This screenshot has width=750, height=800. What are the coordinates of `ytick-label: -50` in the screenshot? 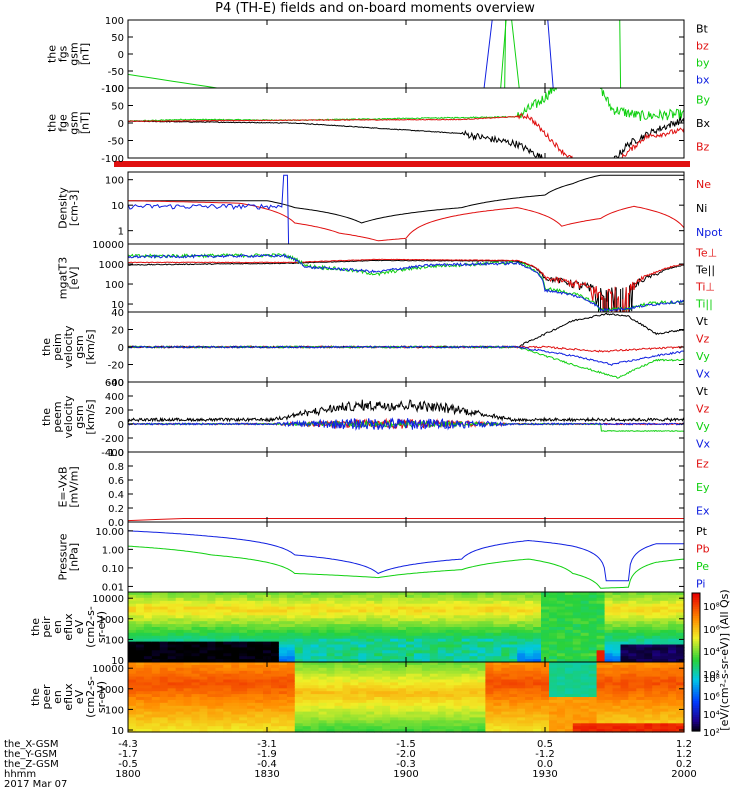 It's located at (116, 142).